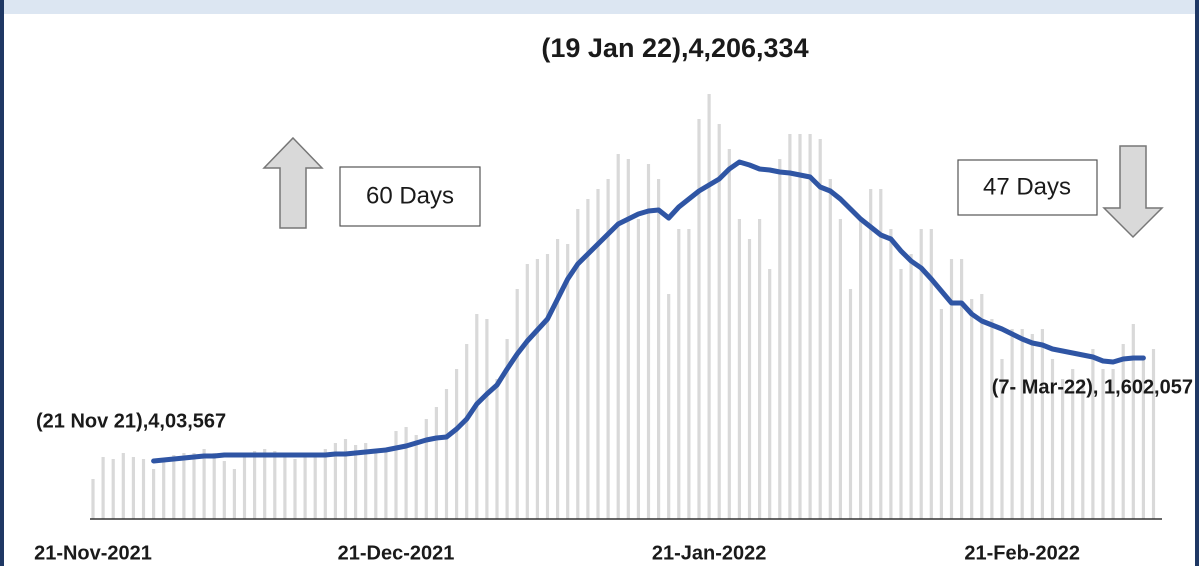  Describe the element at coordinates (709, 553) in the screenshot. I see `x-tick-label: 21-Jan-2022` at that location.